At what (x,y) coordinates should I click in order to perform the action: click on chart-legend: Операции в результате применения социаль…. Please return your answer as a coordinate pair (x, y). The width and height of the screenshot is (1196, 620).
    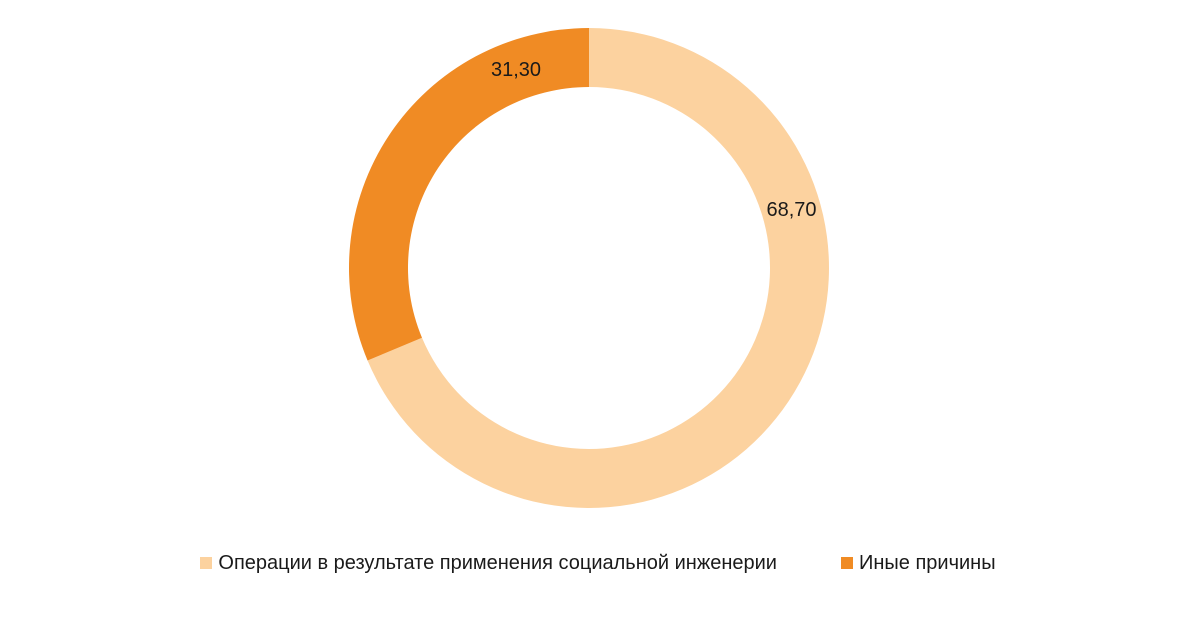
    Looking at the image, I should click on (598, 563).